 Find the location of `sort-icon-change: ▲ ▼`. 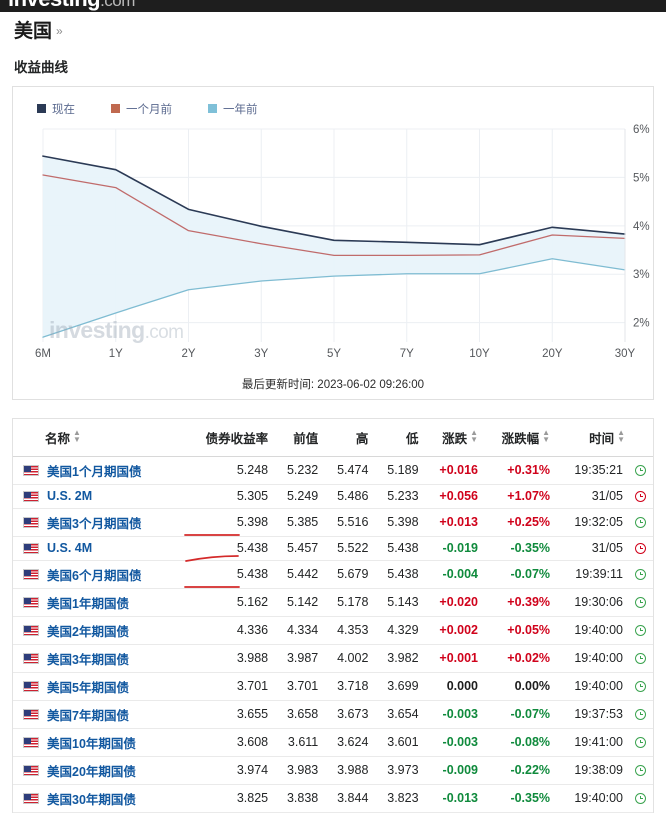

sort-icon-change: ▲ ▼ is located at coordinates (474, 435).